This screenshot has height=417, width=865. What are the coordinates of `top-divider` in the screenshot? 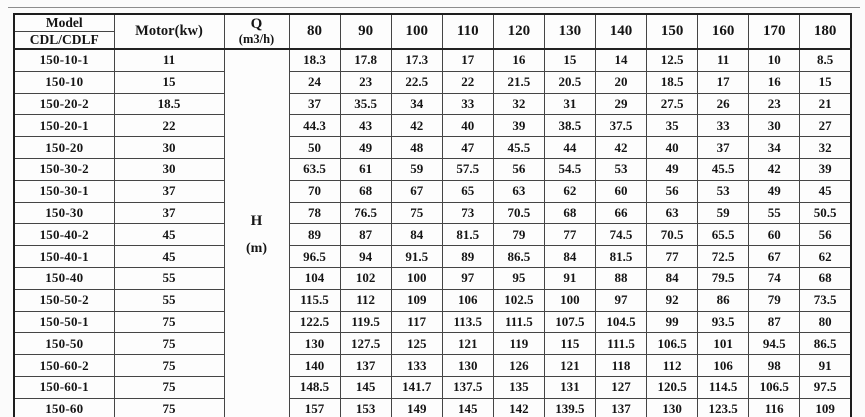 It's located at (434, 7).